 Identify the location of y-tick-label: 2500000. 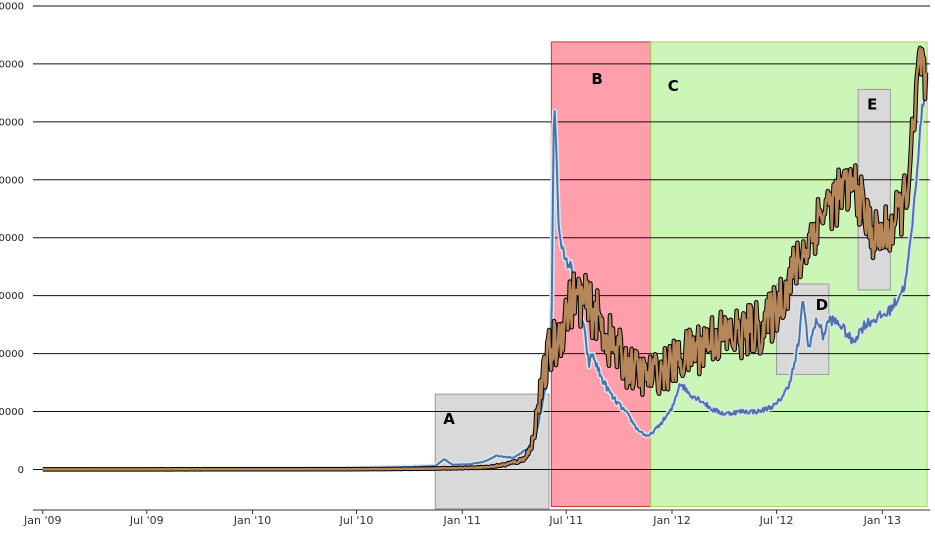
(12, 180).